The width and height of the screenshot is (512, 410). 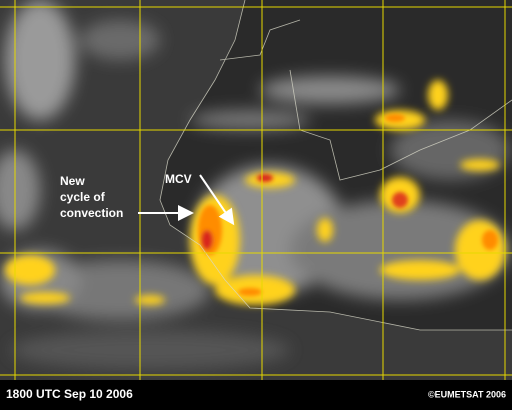 What do you see at coordinates (91, 213) in the screenshot?
I see `annotation-label: convection` at bounding box center [91, 213].